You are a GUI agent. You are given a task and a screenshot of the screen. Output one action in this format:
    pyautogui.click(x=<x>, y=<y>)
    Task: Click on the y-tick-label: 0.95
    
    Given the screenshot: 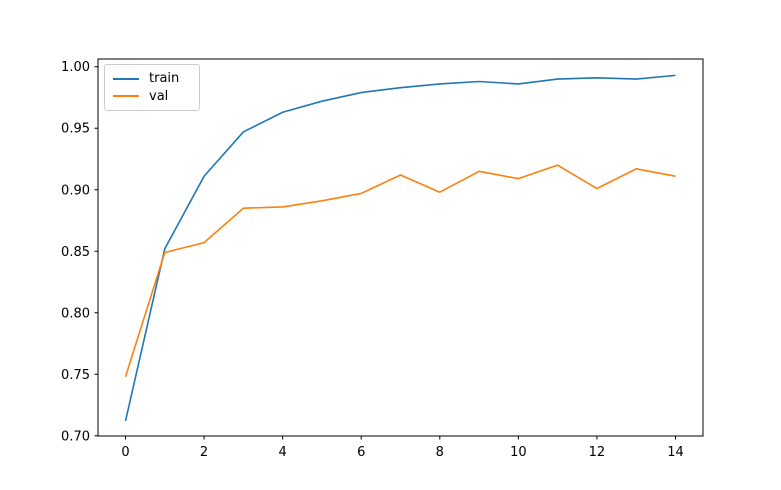 What is the action you would take?
    pyautogui.click(x=75, y=129)
    